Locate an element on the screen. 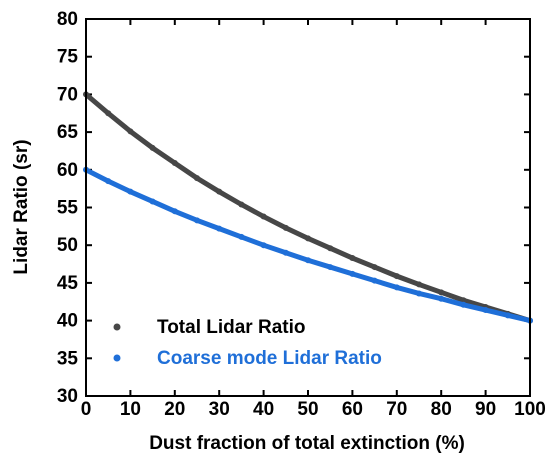 The width and height of the screenshot is (557, 467). y-tick-label: 55 is located at coordinates (68, 208).